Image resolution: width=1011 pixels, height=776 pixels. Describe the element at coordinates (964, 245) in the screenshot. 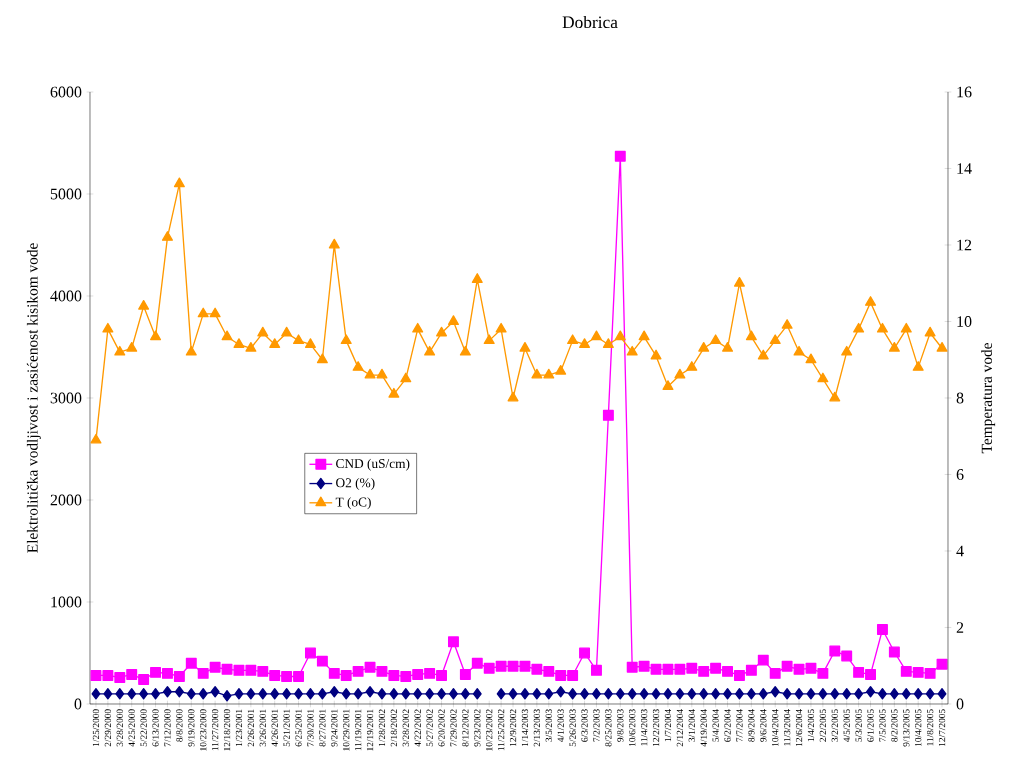

I see `y2-tick-label: 12` at that location.